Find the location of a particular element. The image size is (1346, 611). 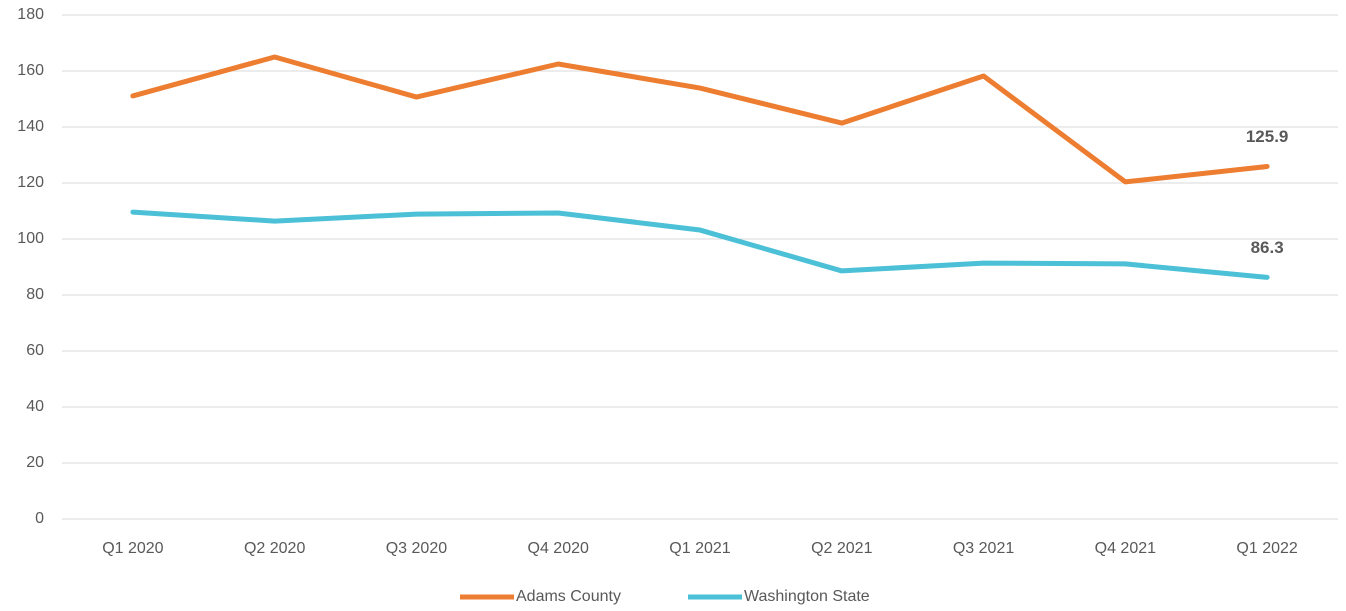

x-tick-label: Q2 2020 is located at coordinates (274, 548).